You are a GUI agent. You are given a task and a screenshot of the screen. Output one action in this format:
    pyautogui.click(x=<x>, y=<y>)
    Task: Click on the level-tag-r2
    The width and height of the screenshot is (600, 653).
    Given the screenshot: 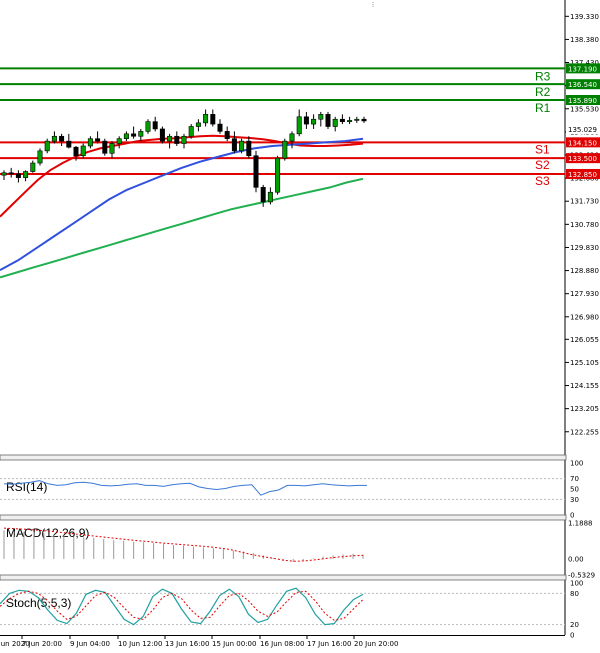 What is the action you would take?
    pyautogui.click(x=583, y=84)
    